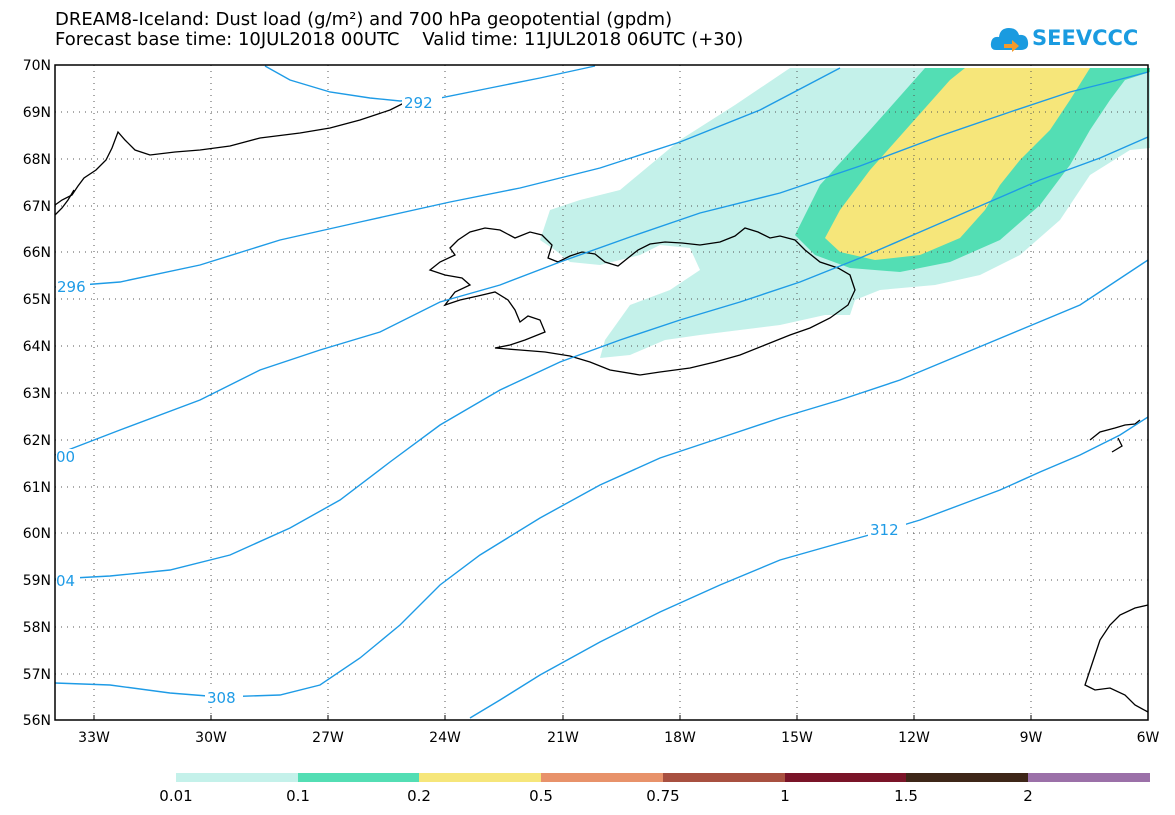  What do you see at coordinates (430, 83) in the screenshot?
I see `contour-292-a` at bounding box center [430, 83].